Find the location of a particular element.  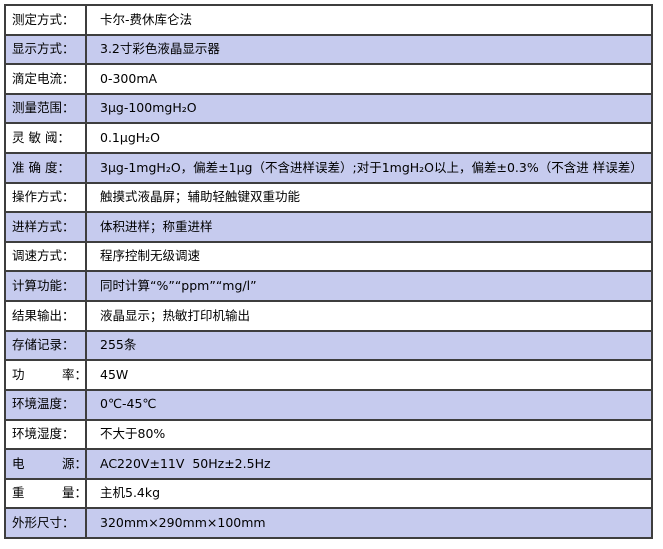

table-row: 存储记录： 255条 is located at coordinates (328, 345).